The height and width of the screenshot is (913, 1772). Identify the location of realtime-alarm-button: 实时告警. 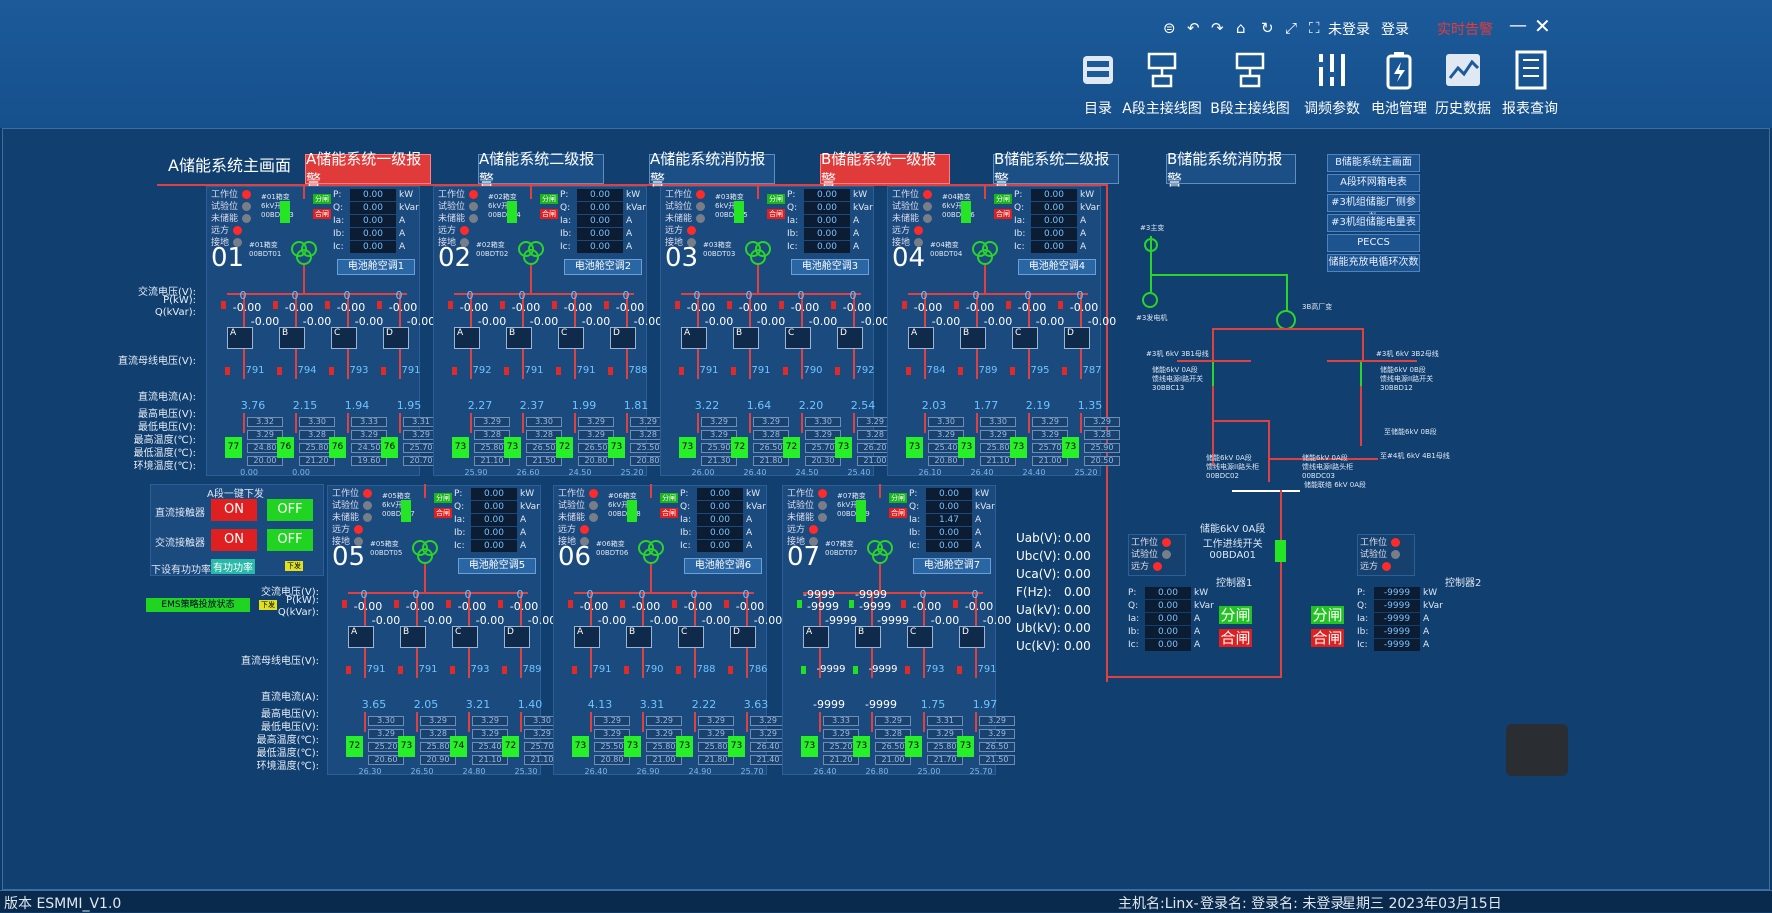
(1465, 30).